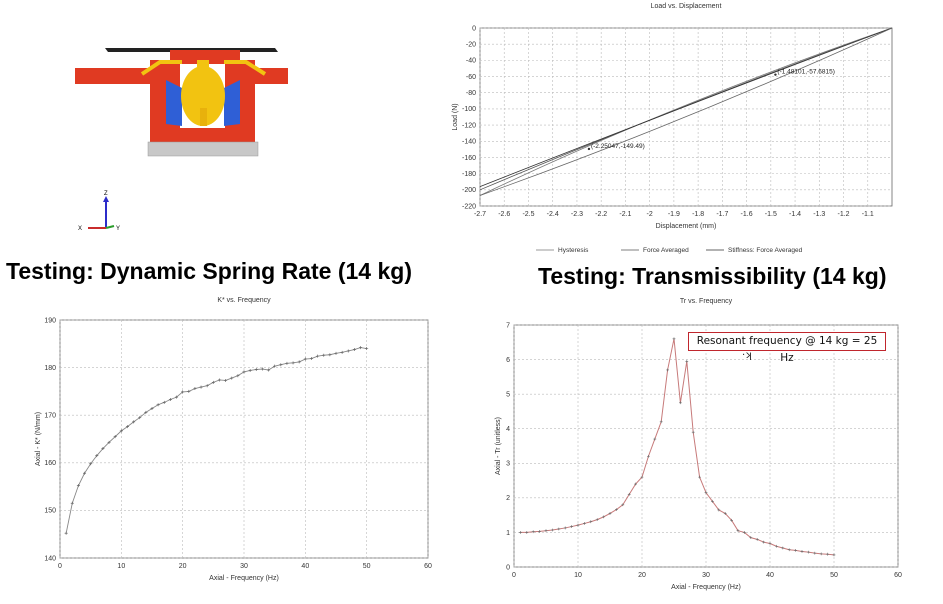  Describe the element at coordinates (161, 68) in the screenshot. I see `yellow-ribbon-left` at that location.